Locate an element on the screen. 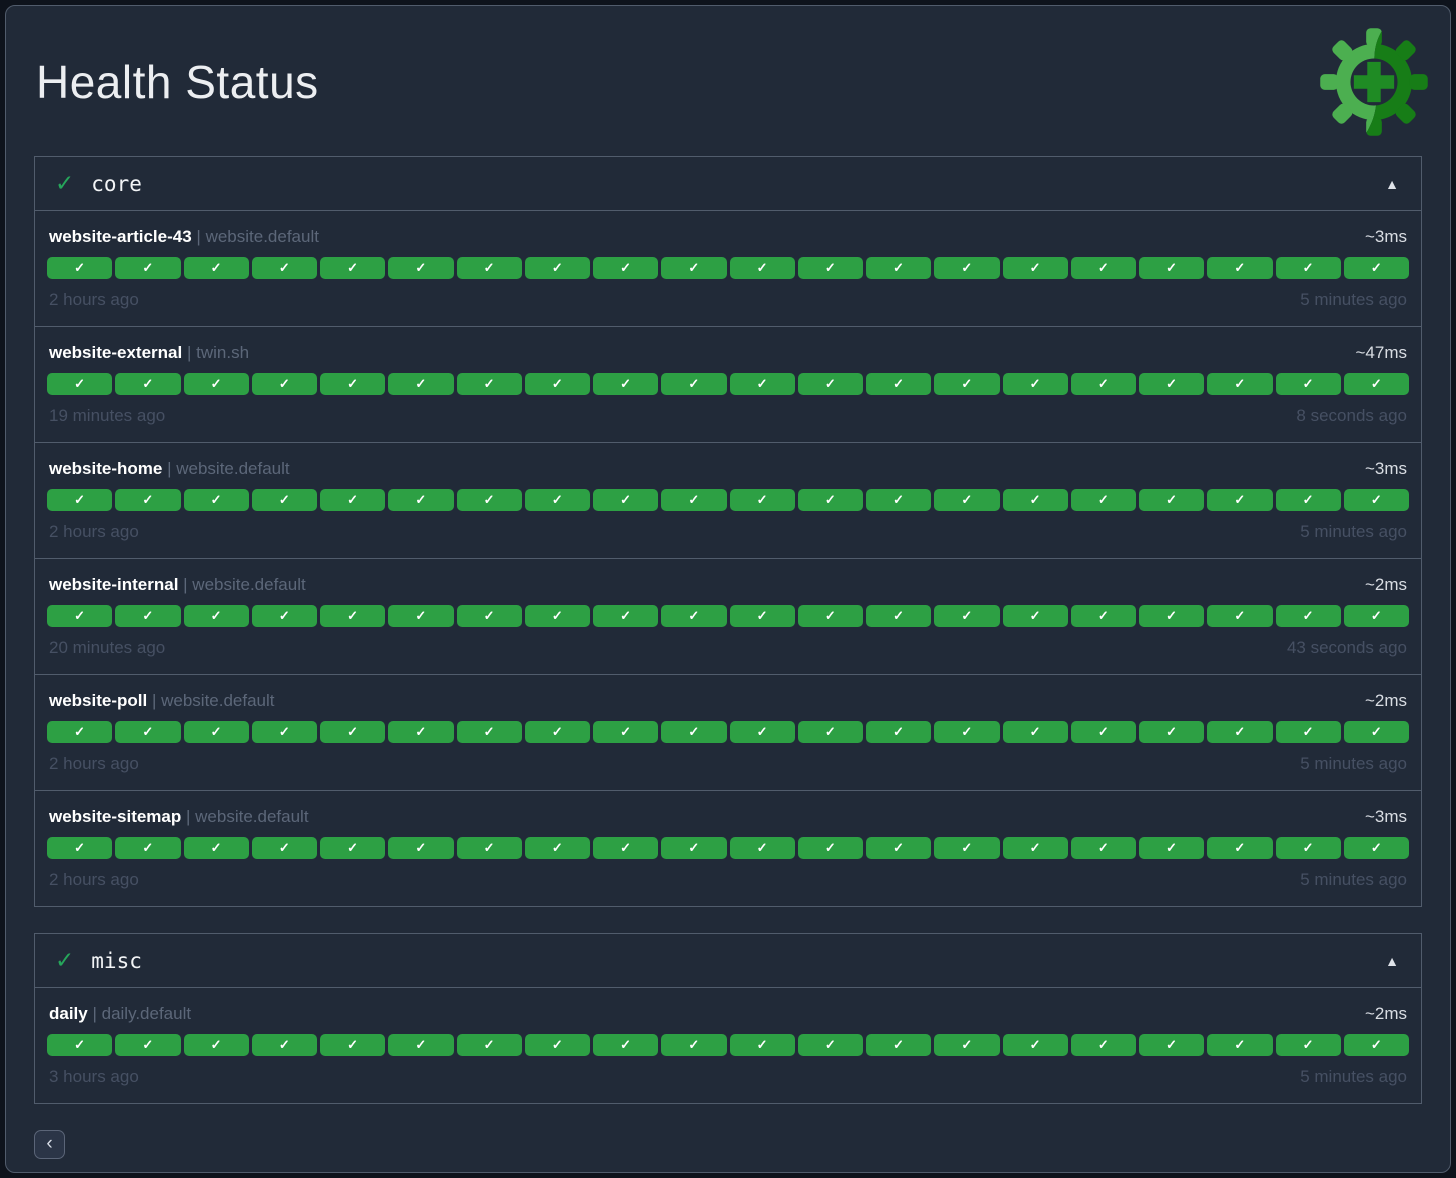  check-latency: ~3ms is located at coordinates (1385, 236).